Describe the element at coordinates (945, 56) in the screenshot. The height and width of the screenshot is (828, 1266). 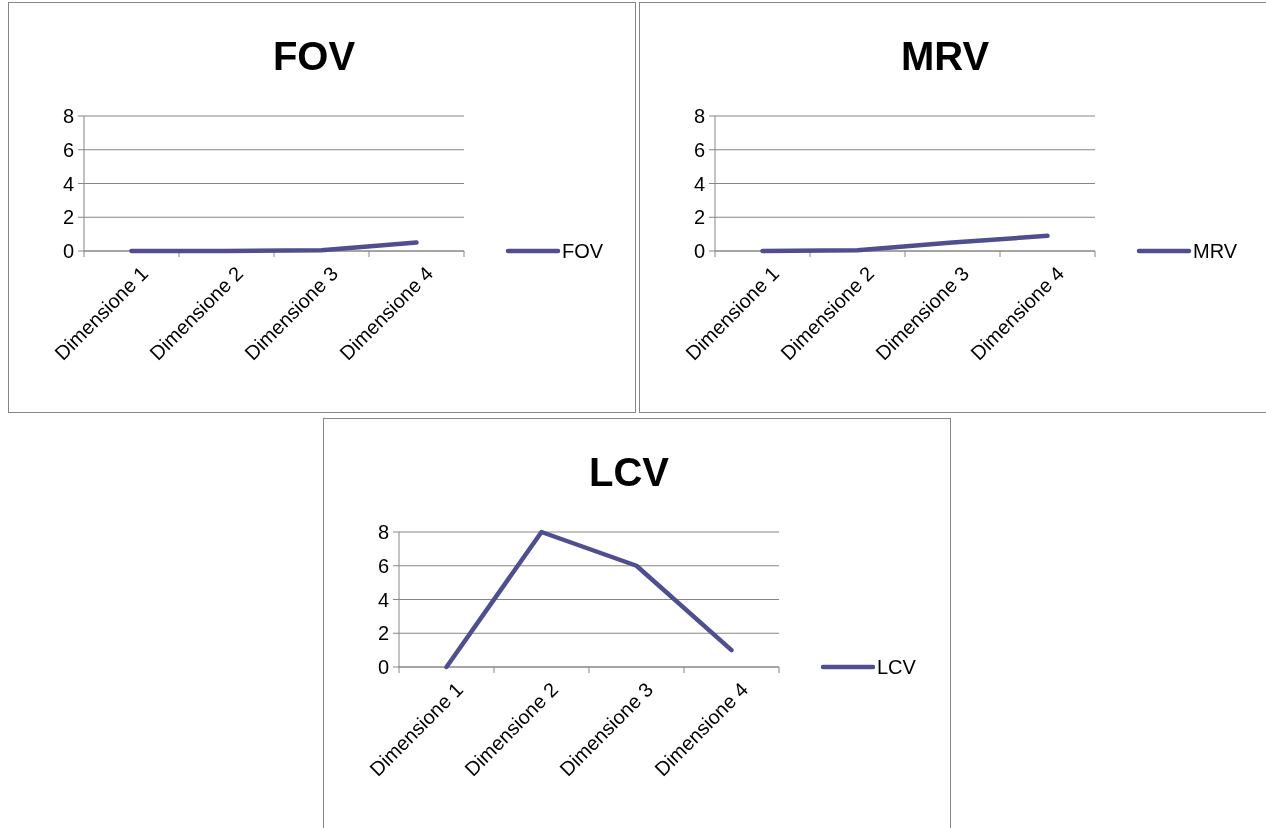
I see `chart-title: MRV` at that location.